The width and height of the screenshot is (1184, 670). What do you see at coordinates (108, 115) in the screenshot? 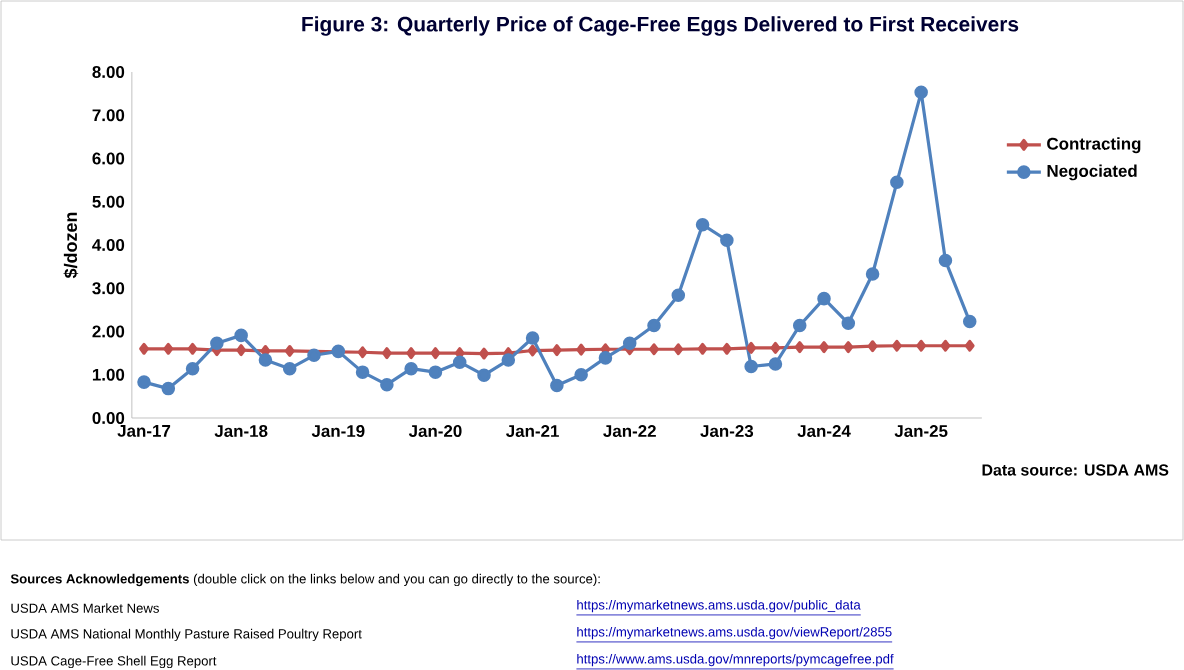
I see `y-tick-label: 7.00` at bounding box center [108, 115].